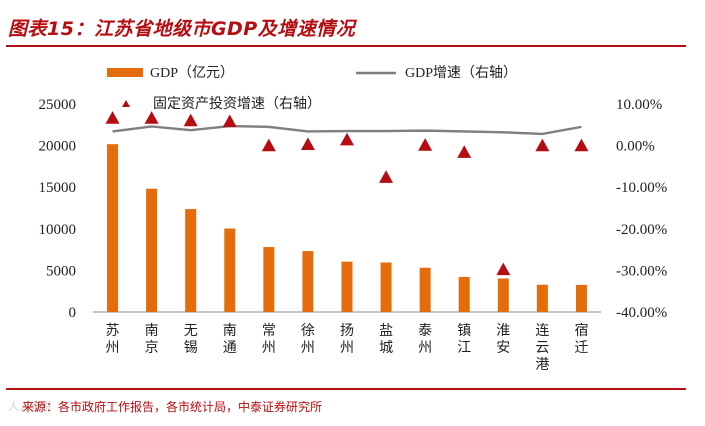  I want to click on x-category-char: 淮, so click(503, 331).